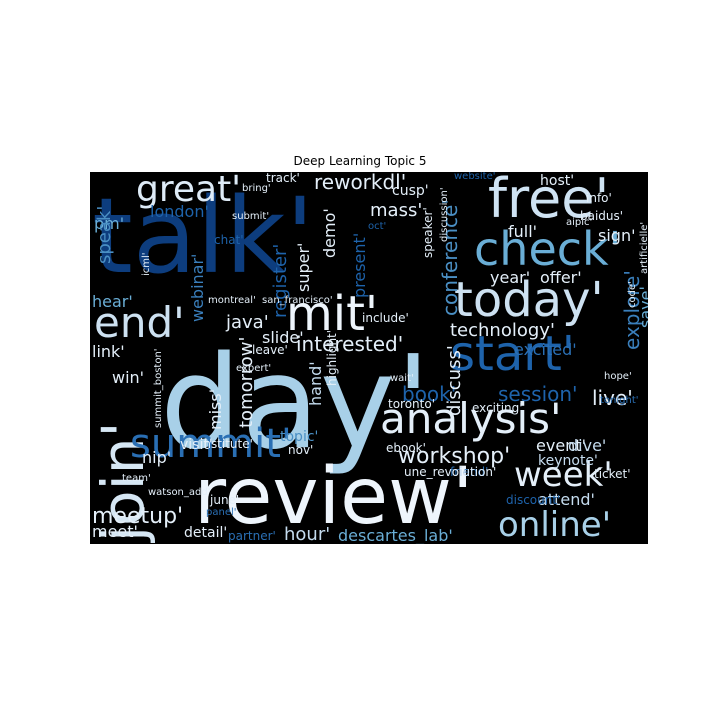 This screenshot has height=720, width=720. I want to click on cloud-word: super', so click(303, 267).